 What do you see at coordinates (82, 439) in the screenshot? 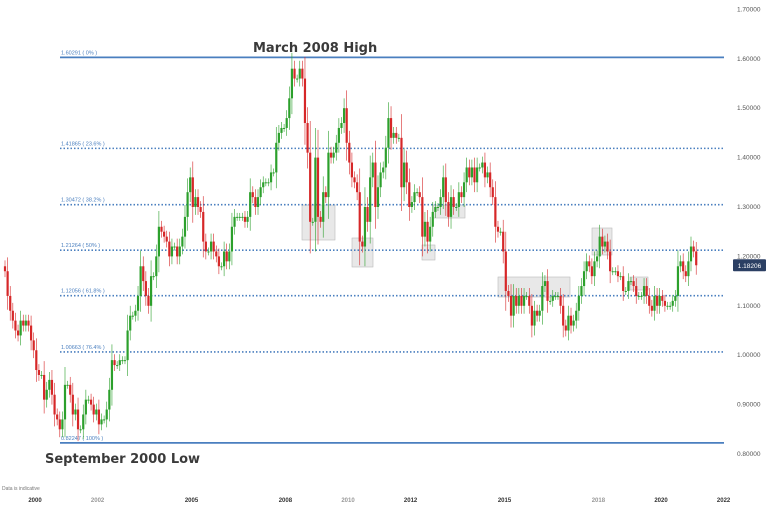
I see `fib-label: 0.82247 ( 100% )` at bounding box center [82, 439].